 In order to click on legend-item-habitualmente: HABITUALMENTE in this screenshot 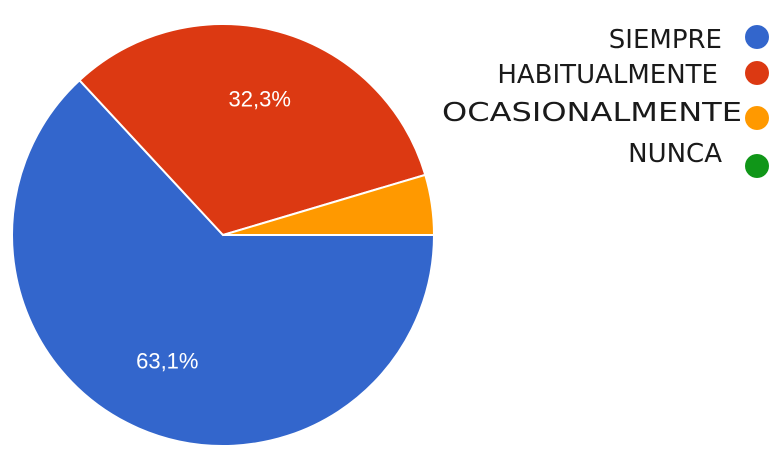, I will do `click(633, 75)`.